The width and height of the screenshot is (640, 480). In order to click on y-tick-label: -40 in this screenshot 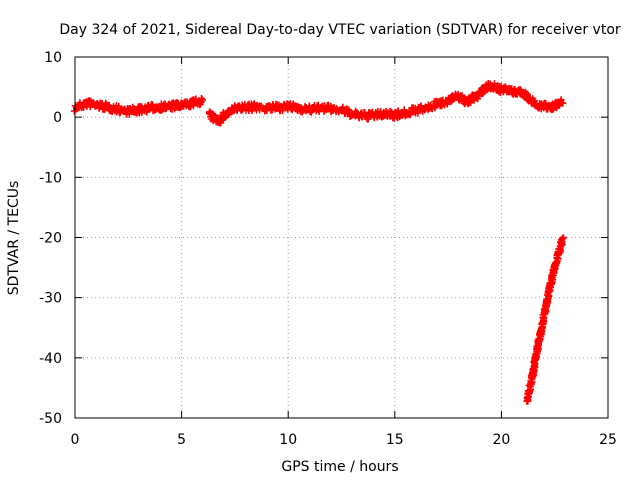, I will do `click(50, 359)`.